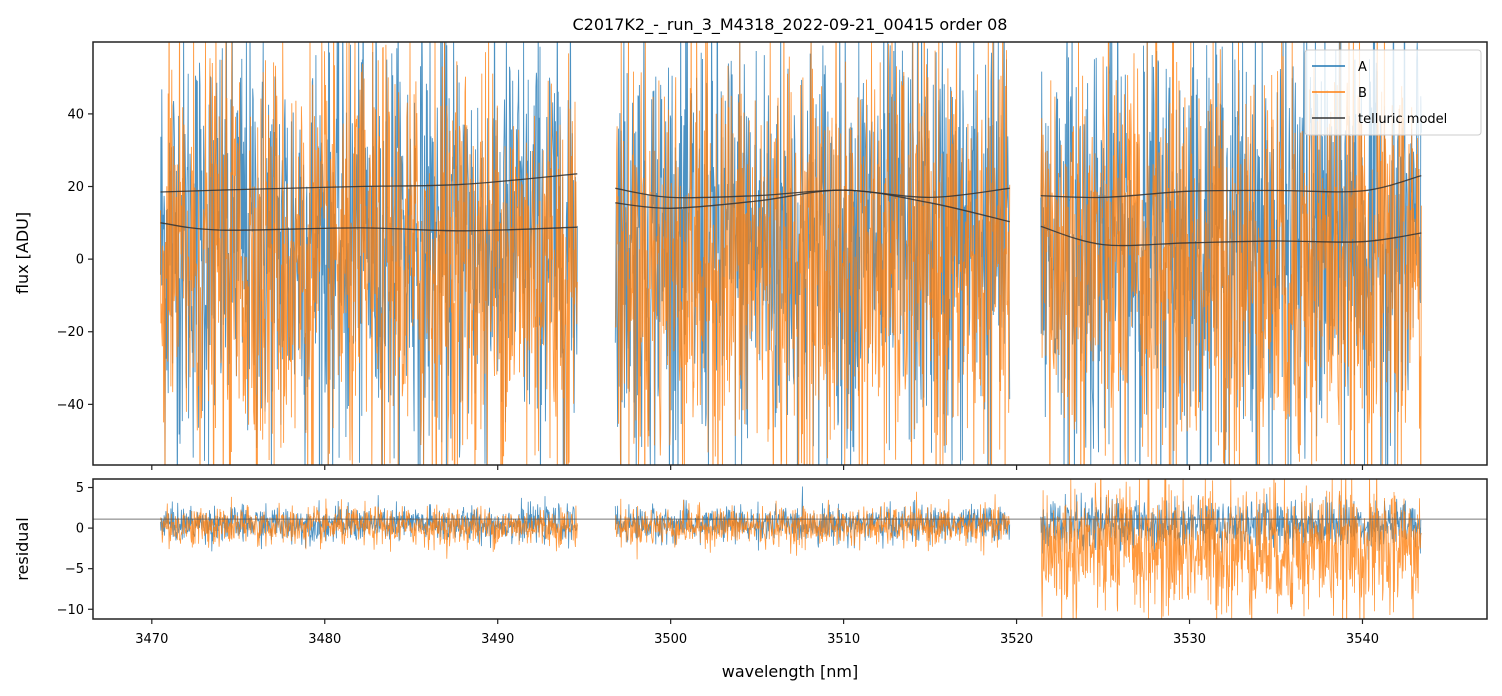 This screenshot has width=1502, height=696. What do you see at coordinates (151, 639) in the screenshot?
I see `x-tick-label: 3470` at bounding box center [151, 639].